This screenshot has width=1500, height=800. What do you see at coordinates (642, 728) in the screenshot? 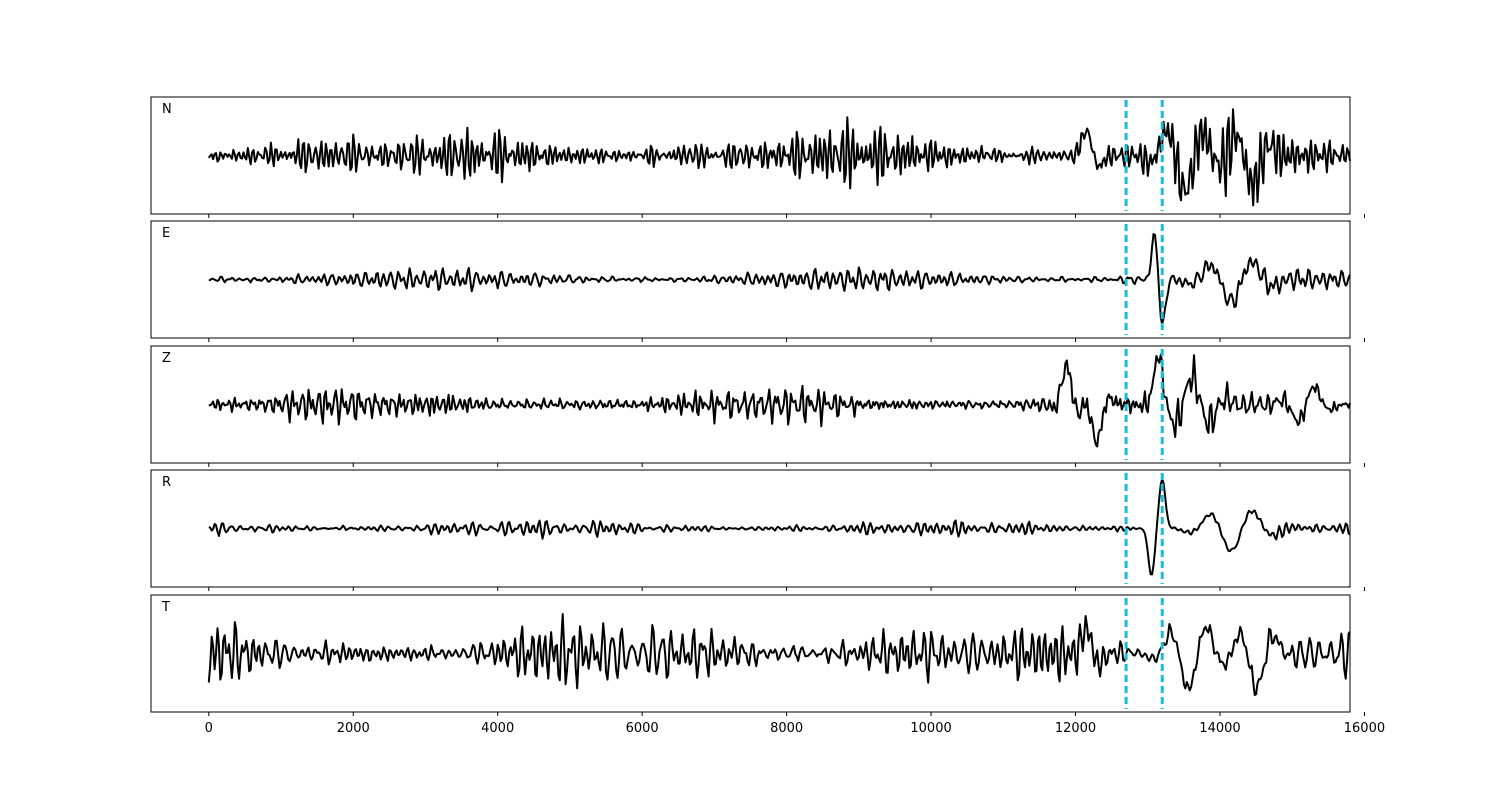
I see `x-tick-label: 6000` at bounding box center [642, 728].